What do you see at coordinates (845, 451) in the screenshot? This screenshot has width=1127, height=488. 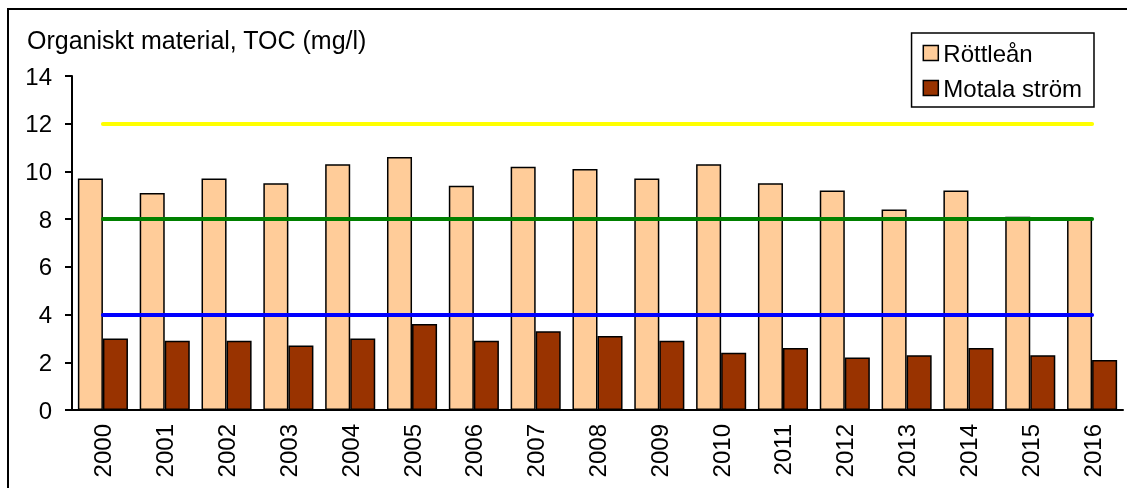 I see `x-tick-label: 2012` at bounding box center [845, 451].